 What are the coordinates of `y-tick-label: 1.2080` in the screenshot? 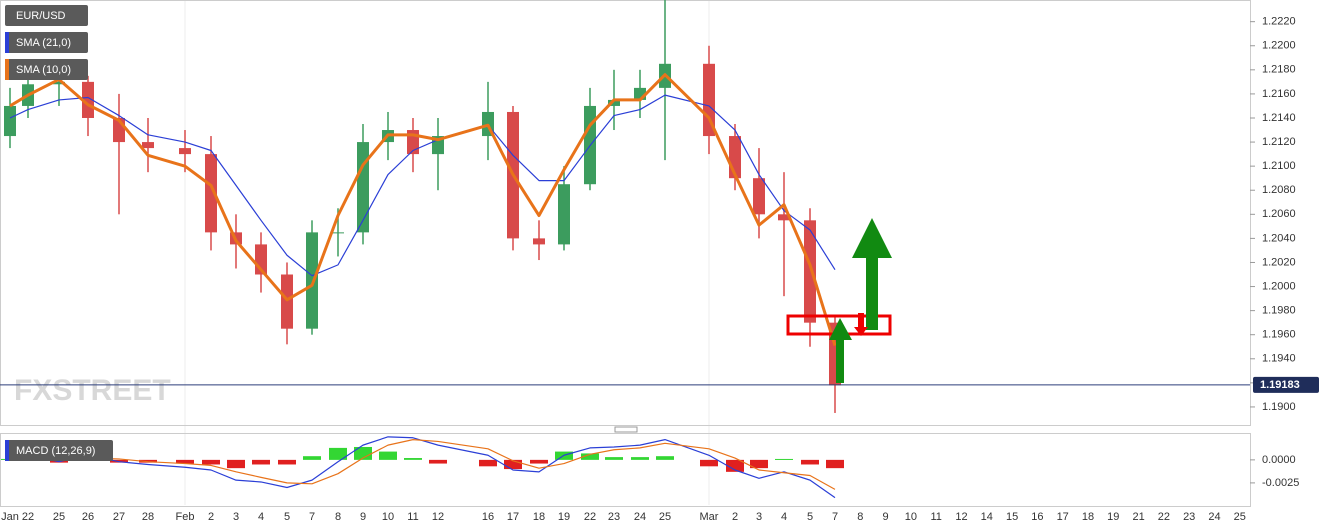 It's located at (1279, 190).